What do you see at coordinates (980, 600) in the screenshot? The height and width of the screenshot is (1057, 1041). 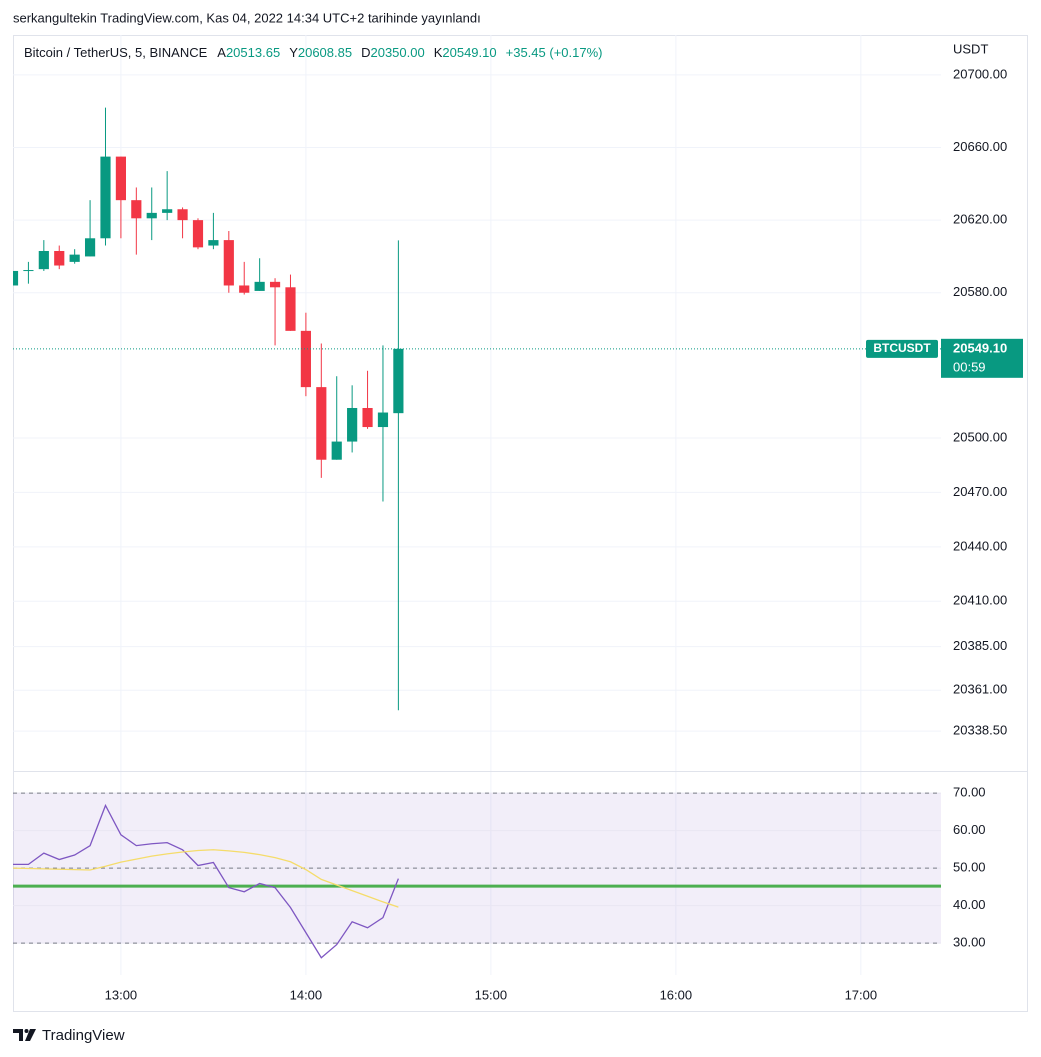 I see `y-tick-label: 20410.00` at bounding box center [980, 600].